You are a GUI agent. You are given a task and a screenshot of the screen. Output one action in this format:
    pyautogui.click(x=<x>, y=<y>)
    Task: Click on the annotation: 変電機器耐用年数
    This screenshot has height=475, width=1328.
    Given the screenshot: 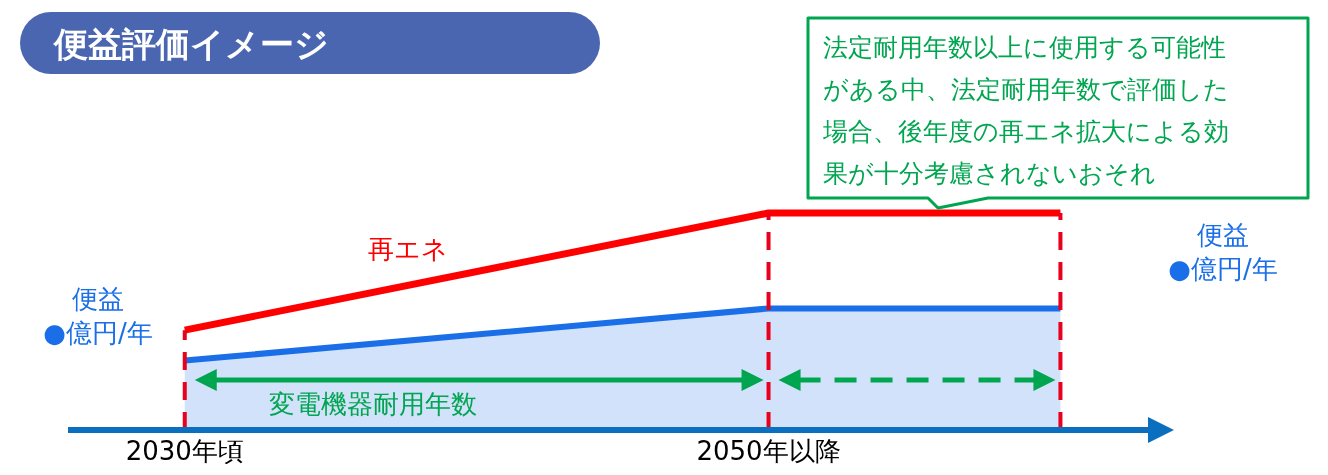 What is the action you would take?
    pyautogui.click(x=373, y=404)
    